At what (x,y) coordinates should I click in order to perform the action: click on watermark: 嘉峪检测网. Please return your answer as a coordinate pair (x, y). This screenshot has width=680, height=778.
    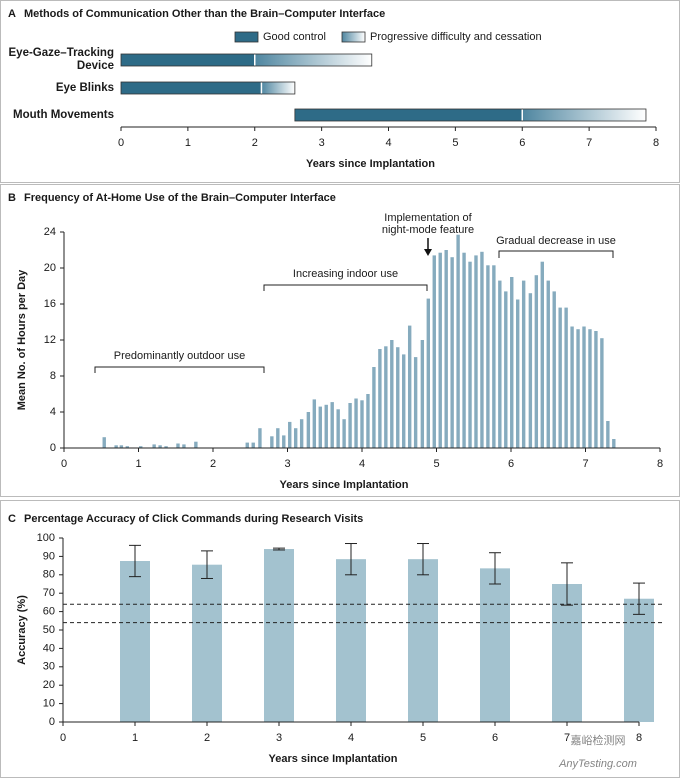
    Looking at the image, I should click on (598, 740).